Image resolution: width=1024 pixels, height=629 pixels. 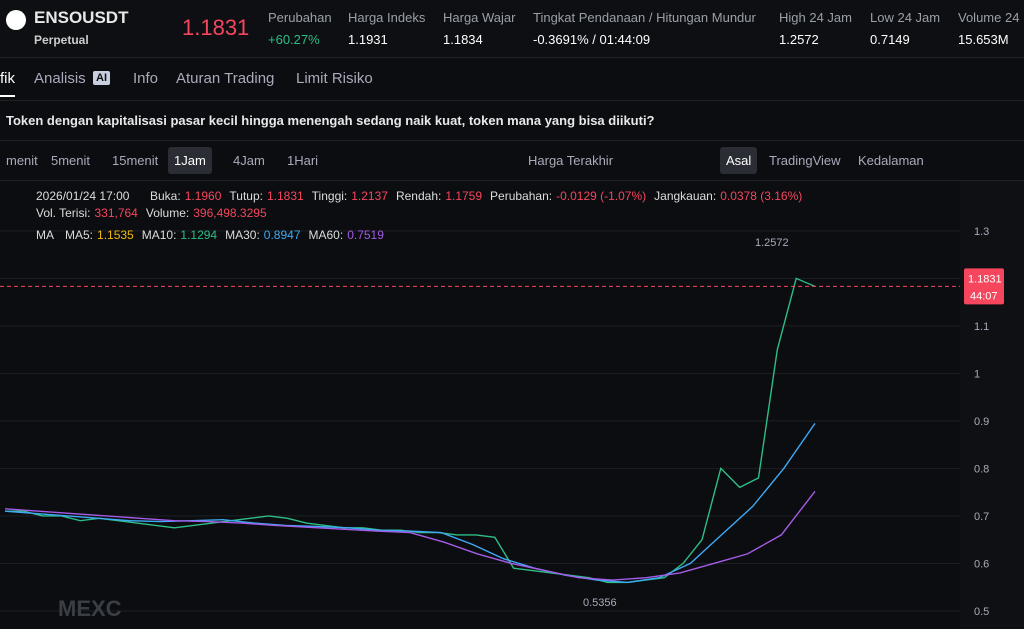 What do you see at coordinates (242, 235) in the screenshot?
I see `info-label: MA30:` at bounding box center [242, 235].